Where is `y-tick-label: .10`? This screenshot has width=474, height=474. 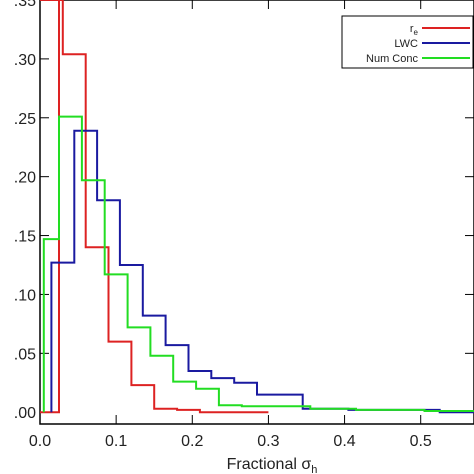 y-tick-label: .10 is located at coordinates (25, 295).